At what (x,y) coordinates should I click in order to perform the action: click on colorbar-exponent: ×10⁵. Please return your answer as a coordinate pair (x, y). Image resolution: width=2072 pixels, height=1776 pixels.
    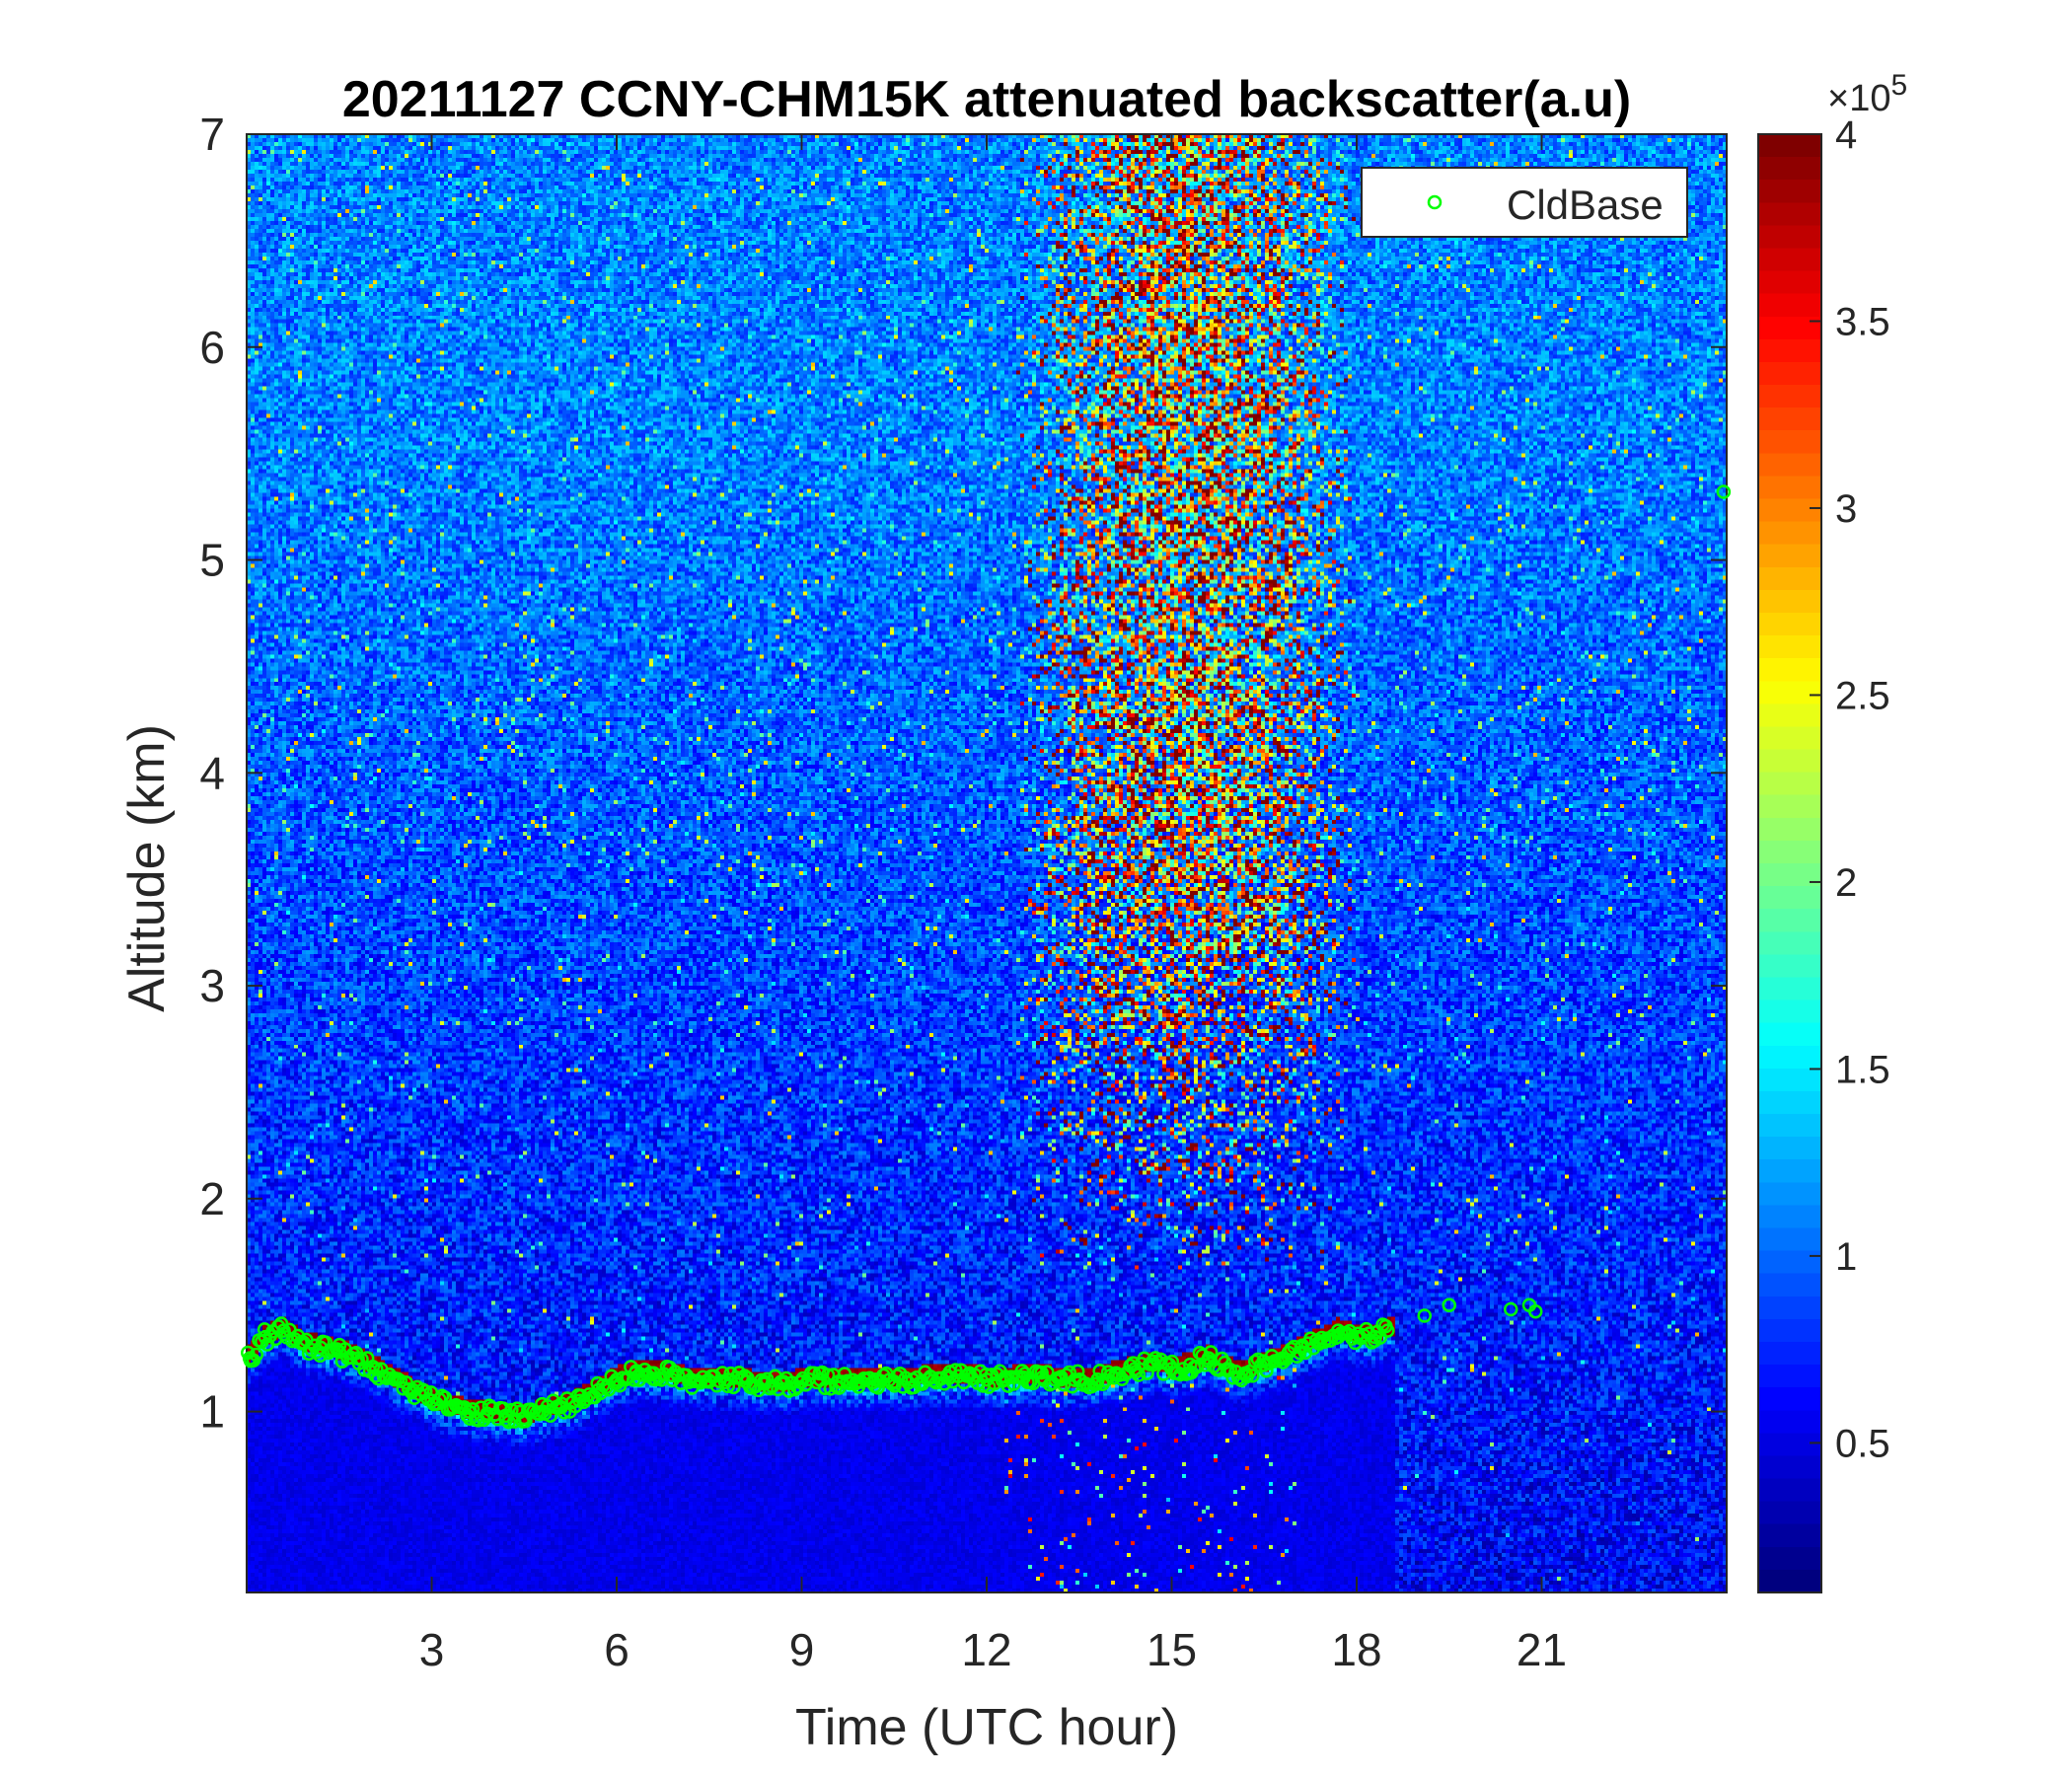
    Looking at the image, I should click on (1867, 94).